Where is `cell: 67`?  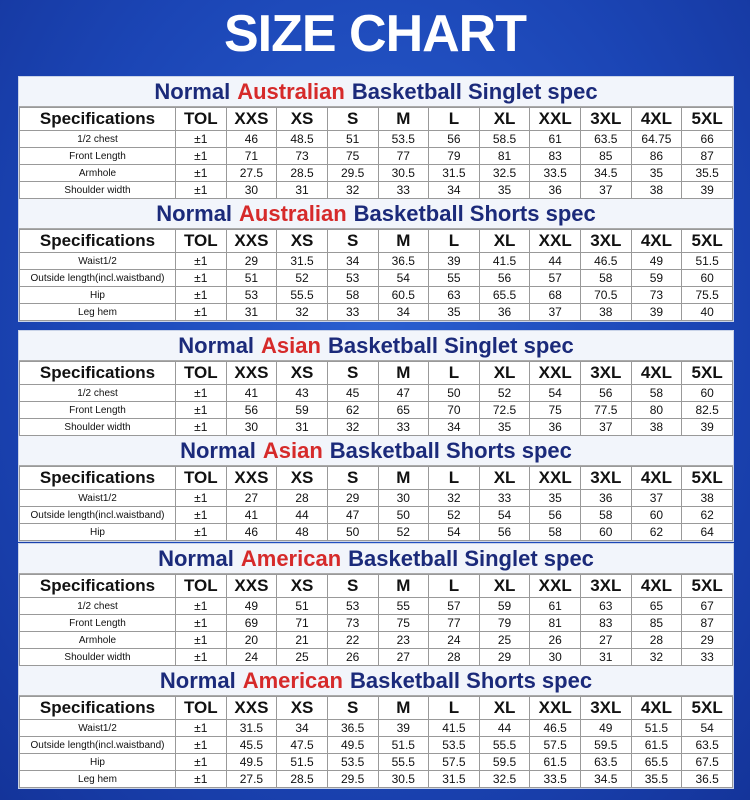 cell: 67 is located at coordinates (707, 606).